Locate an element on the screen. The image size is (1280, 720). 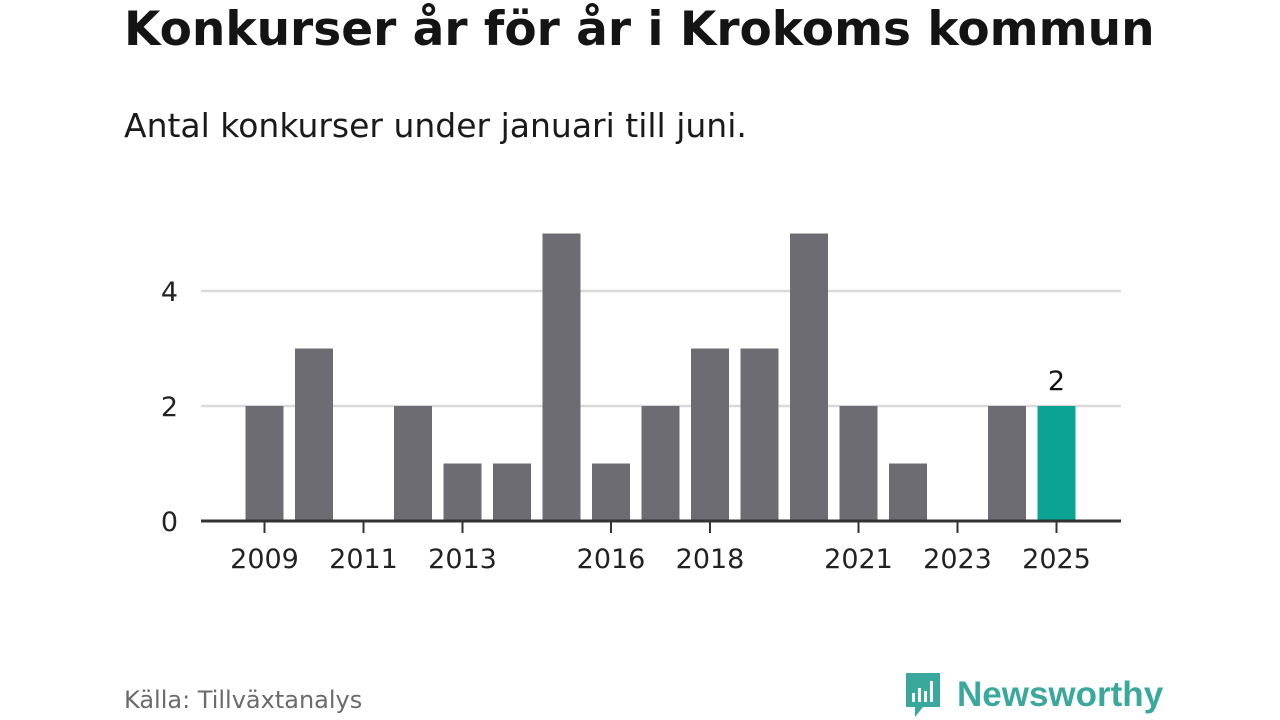
y-tick-label: 4 is located at coordinates (169, 292).